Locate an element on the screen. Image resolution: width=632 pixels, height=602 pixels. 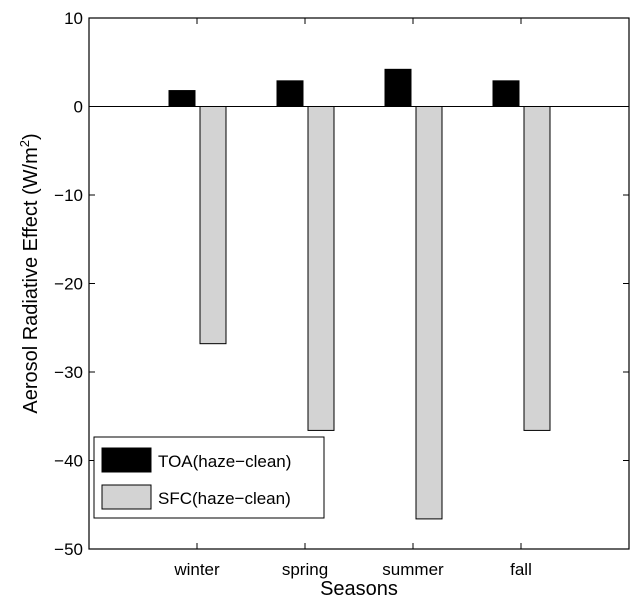
legend-label-sfc: SFC(haze−clean) is located at coordinates (224, 498).